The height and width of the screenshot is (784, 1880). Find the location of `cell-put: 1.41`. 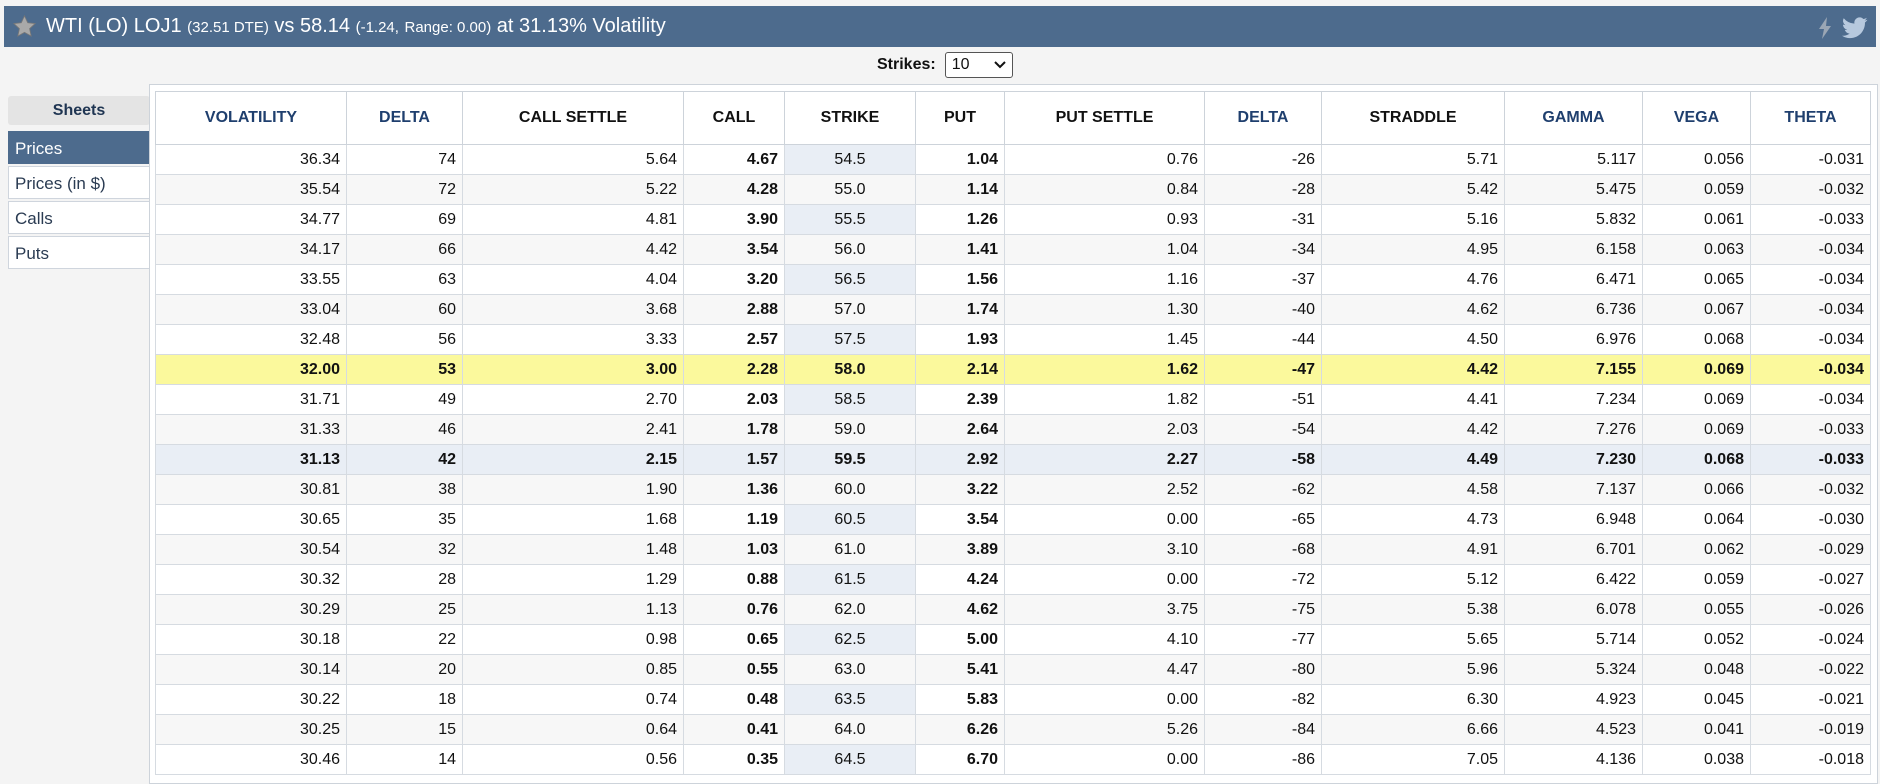

cell-put: 1.41 is located at coordinates (960, 249).